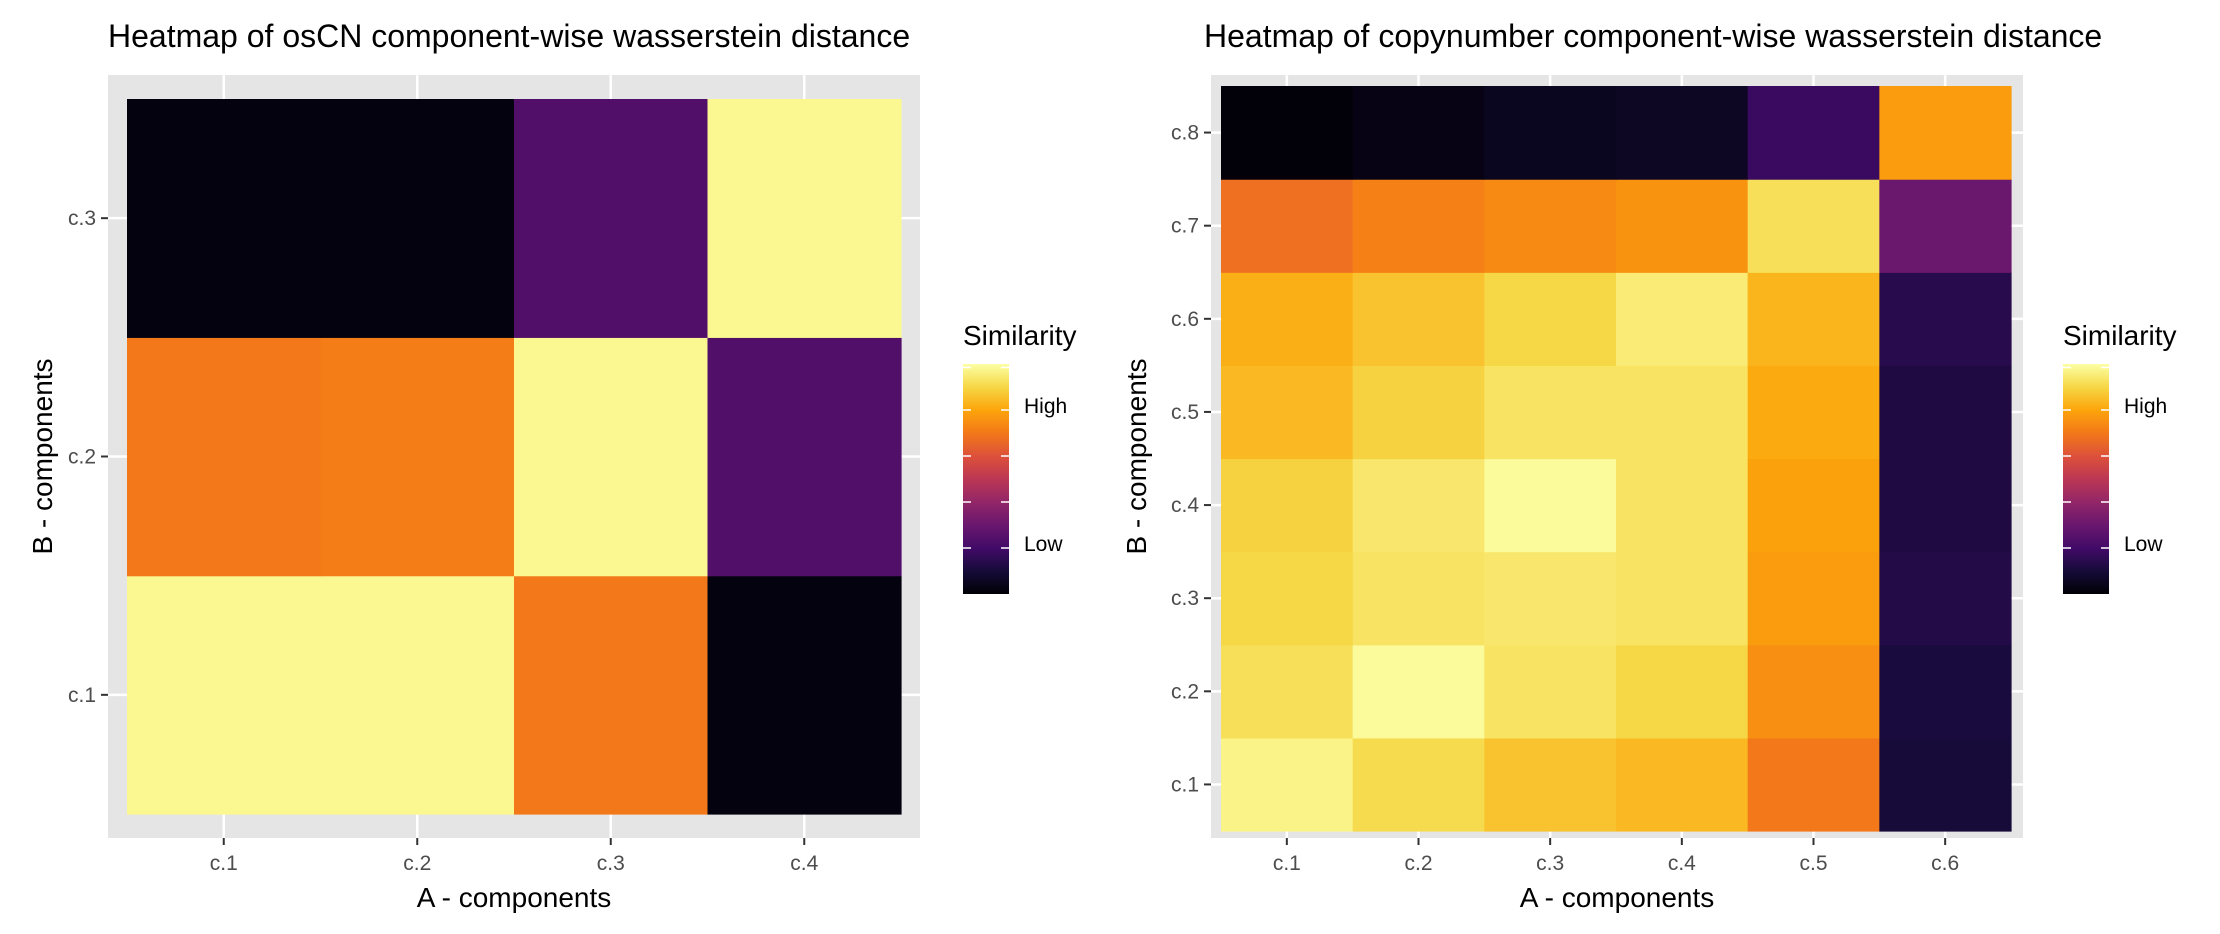  I want to click on copynumber-cell-c.5-c.8, so click(1813, 133).